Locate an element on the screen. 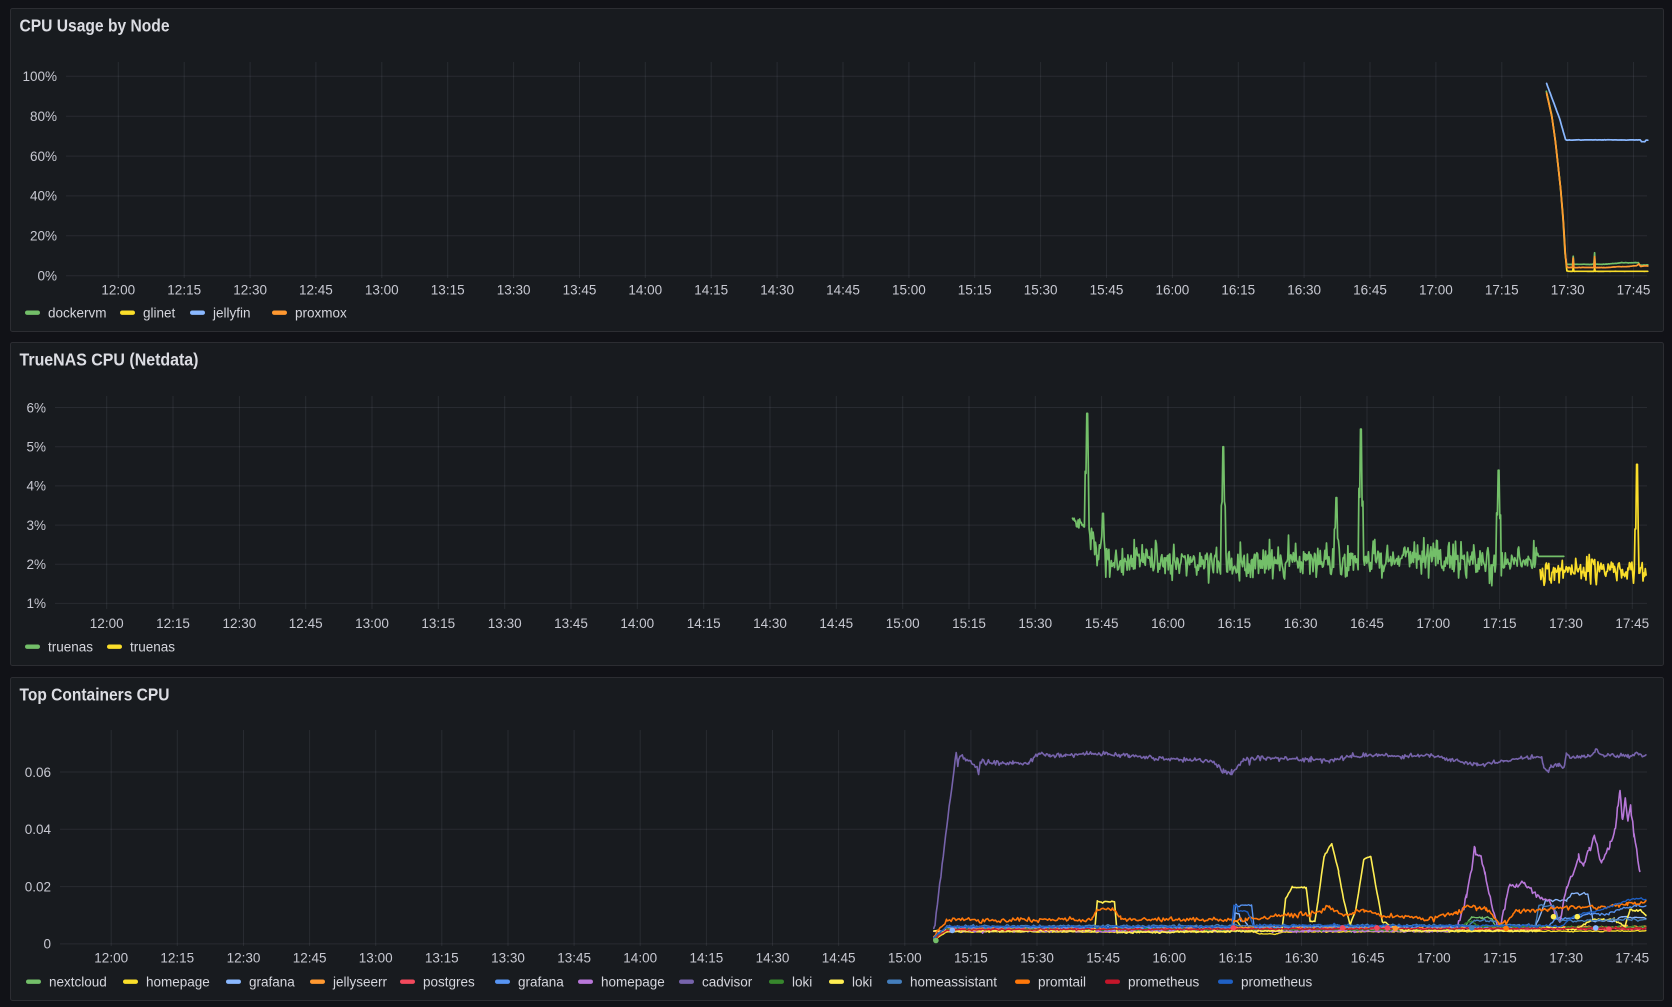 The image size is (1672, 1007). svg-text: 2% is located at coordinates (36, 564).